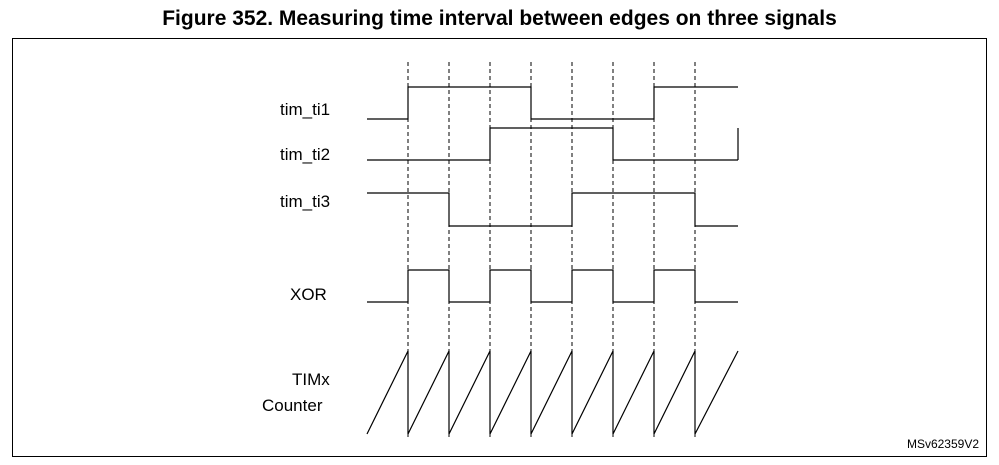  What do you see at coordinates (552, 144) in the screenshot?
I see `waveform-tim-ti2` at bounding box center [552, 144].